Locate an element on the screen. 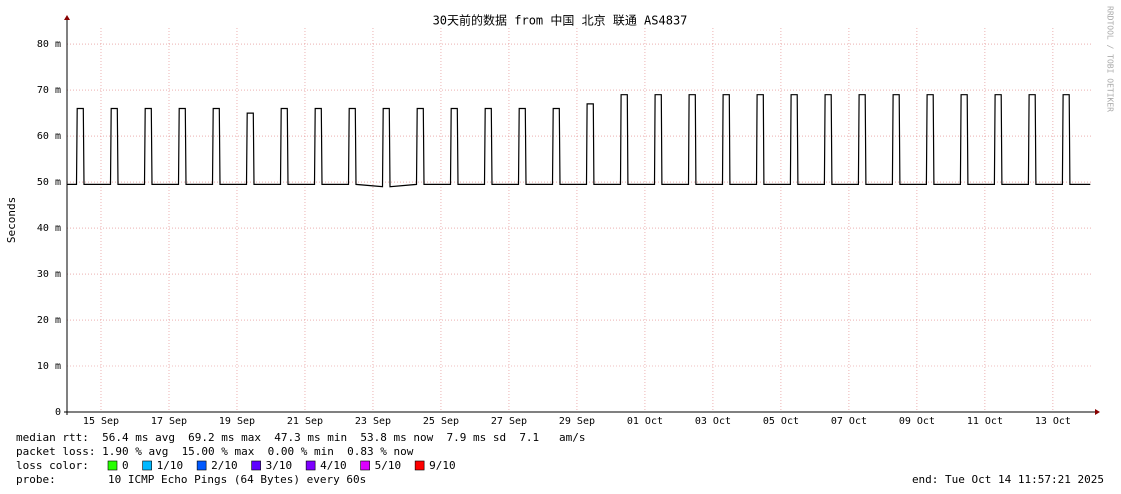 The width and height of the screenshot is (1121, 494). y-axis-label: Seconds is located at coordinates (11, 220).